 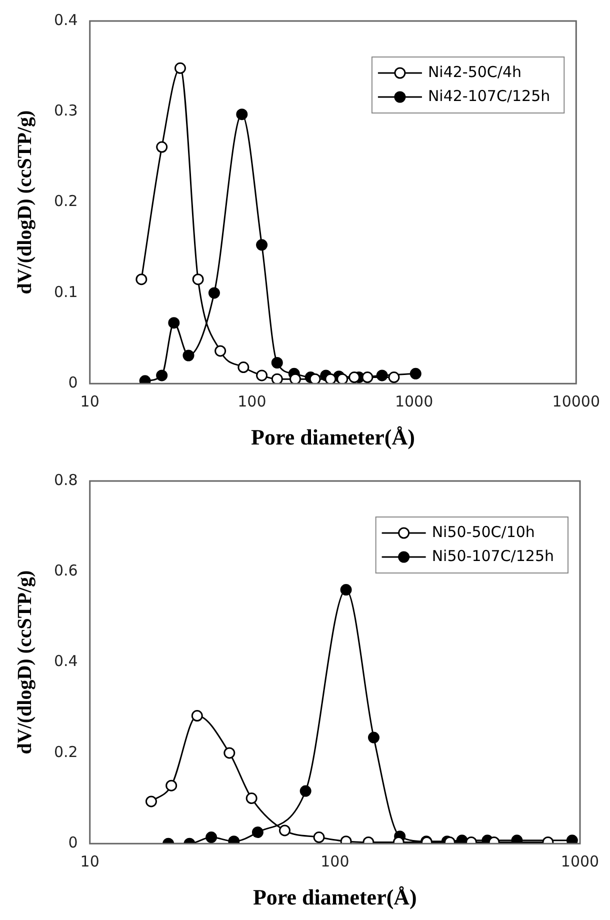 What do you see at coordinates (66, 479) in the screenshot?
I see `y-tick-label: 0.8` at bounding box center [66, 479].